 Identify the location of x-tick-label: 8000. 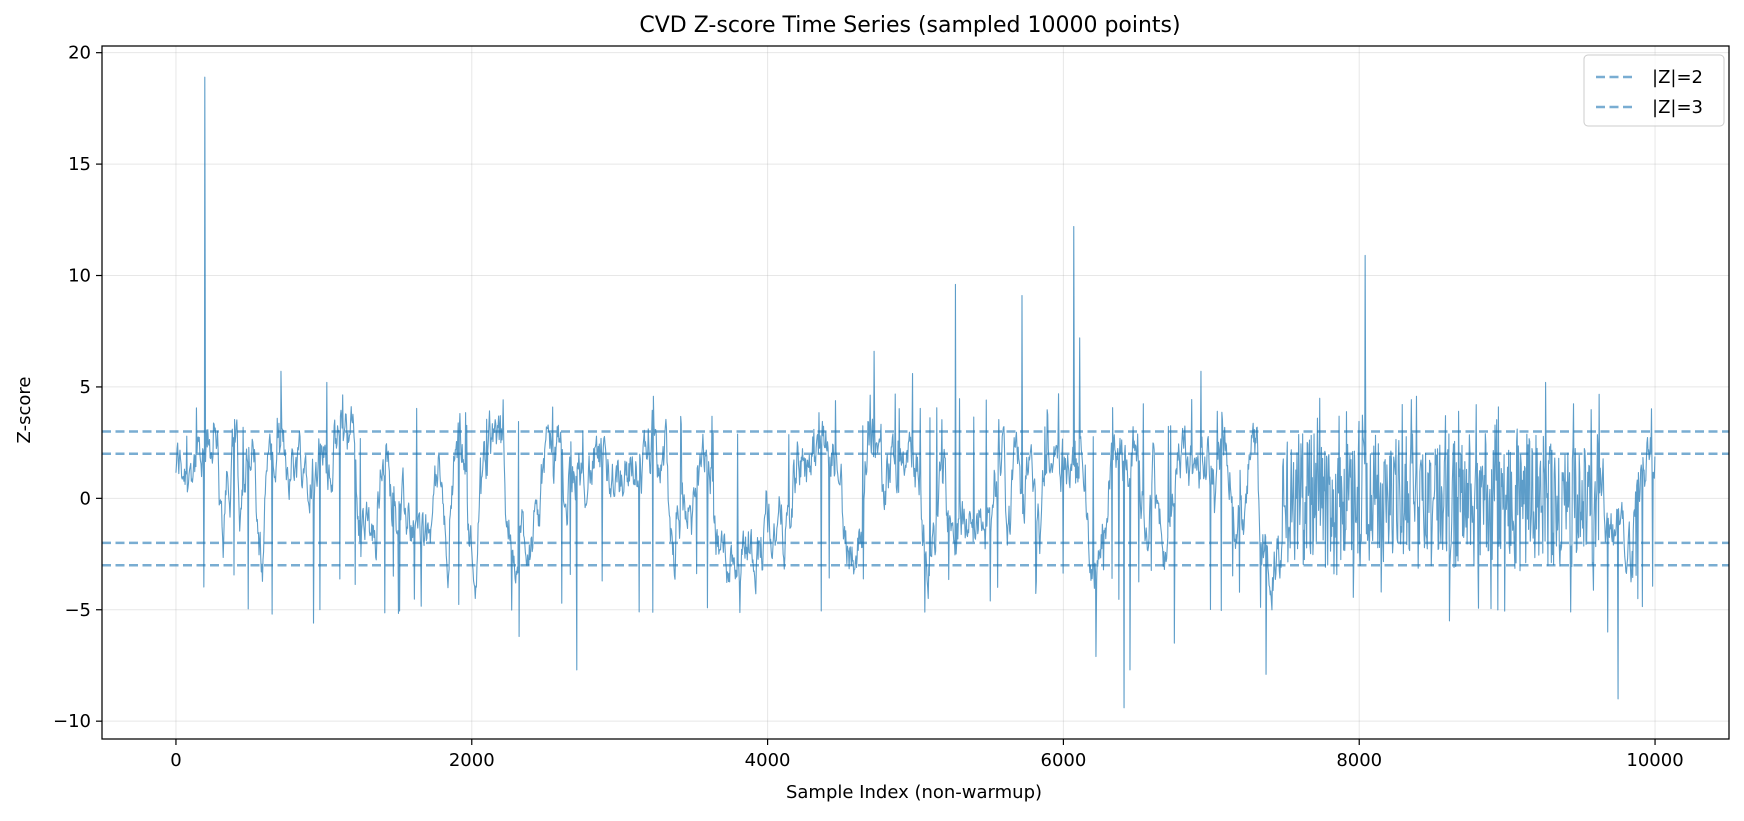
(1359, 760).